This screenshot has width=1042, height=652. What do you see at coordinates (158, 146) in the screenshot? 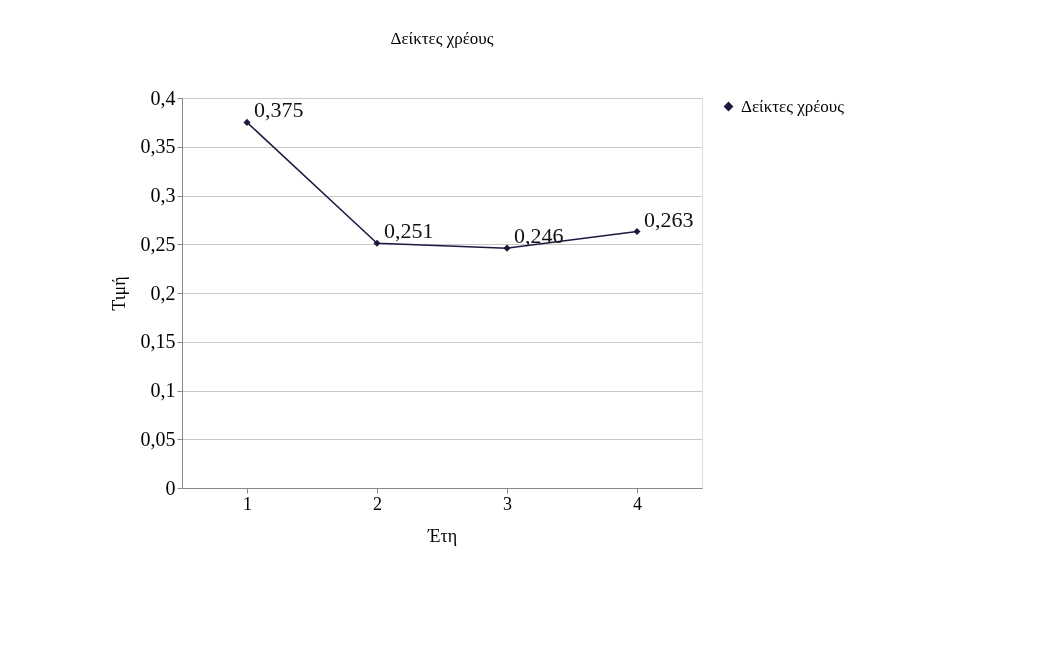
I see `y-tick-label: 0,35` at bounding box center [158, 146].